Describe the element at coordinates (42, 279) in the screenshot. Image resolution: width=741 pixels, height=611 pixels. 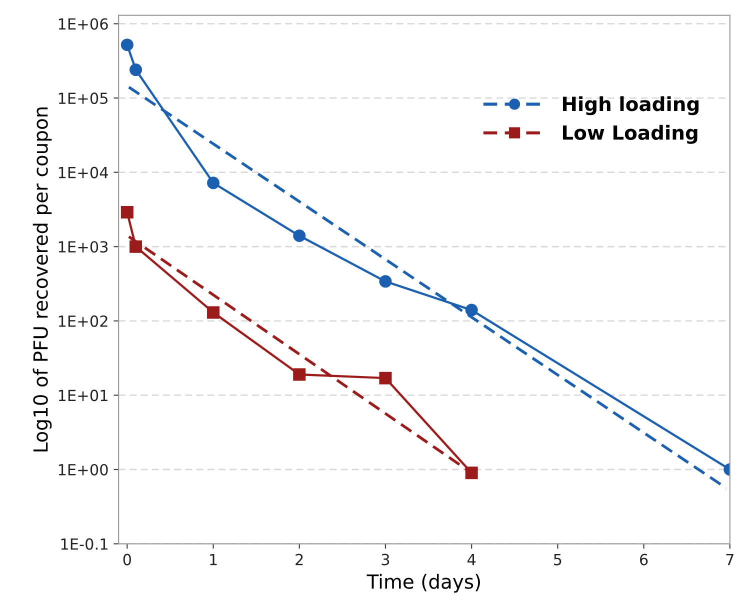
I see `y-axis-title: Log10 of PFU recovered per coupon` at that location.